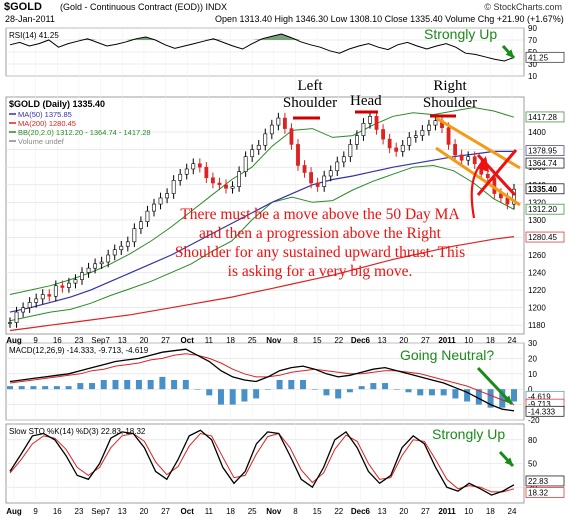 The width and height of the screenshot is (568, 519). Describe the element at coordinates (317, 511) in the screenshot. I see `sto-xtick: 15` at that location.